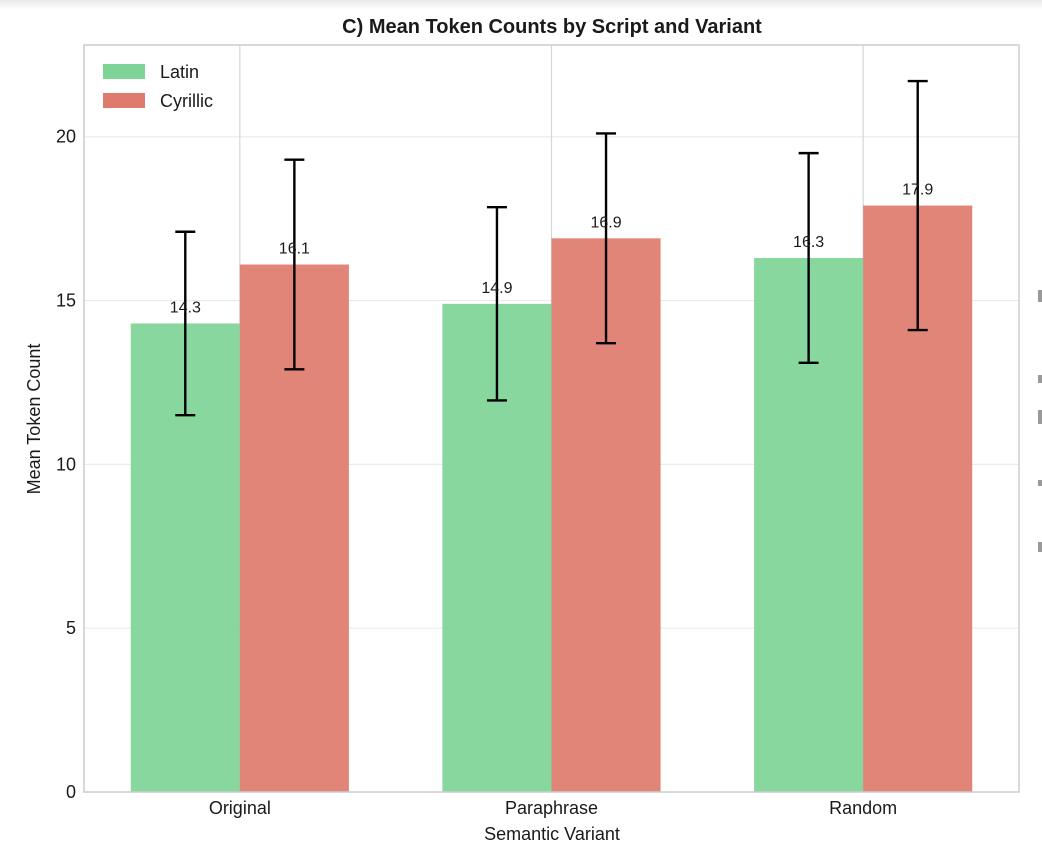 The width and height of the screenshot is (1042, 854). Describe the element at coordinates (71, 792) in the screenshot. I see `y-tick-label: 0` at that location.